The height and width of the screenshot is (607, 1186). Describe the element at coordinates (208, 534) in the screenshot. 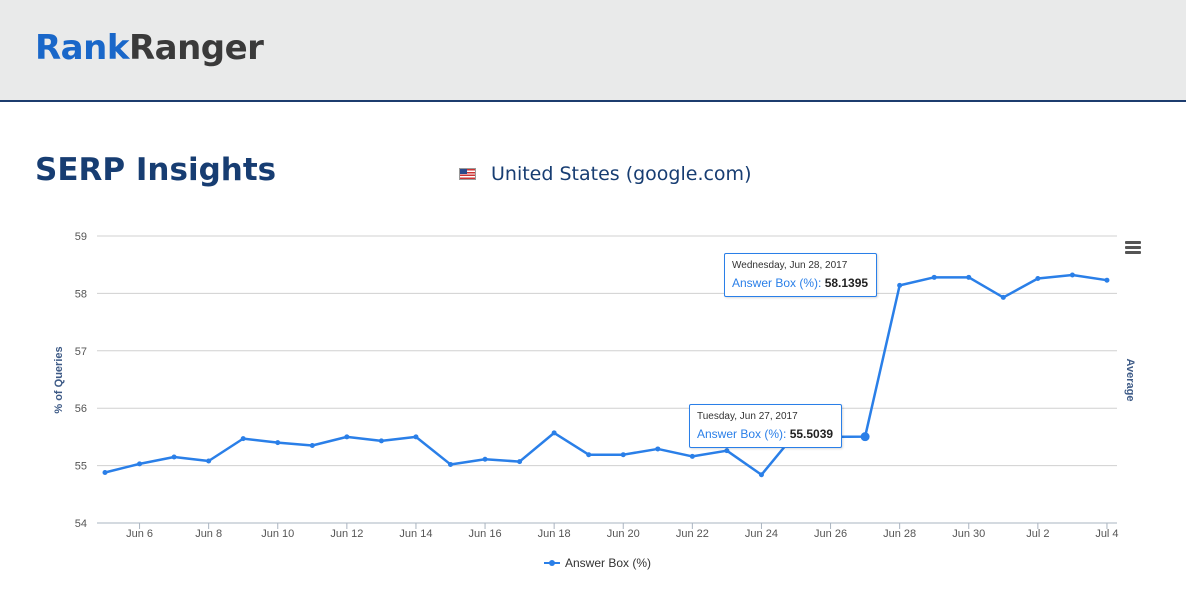

I see `x-tick-label: Jun 8` at that location.